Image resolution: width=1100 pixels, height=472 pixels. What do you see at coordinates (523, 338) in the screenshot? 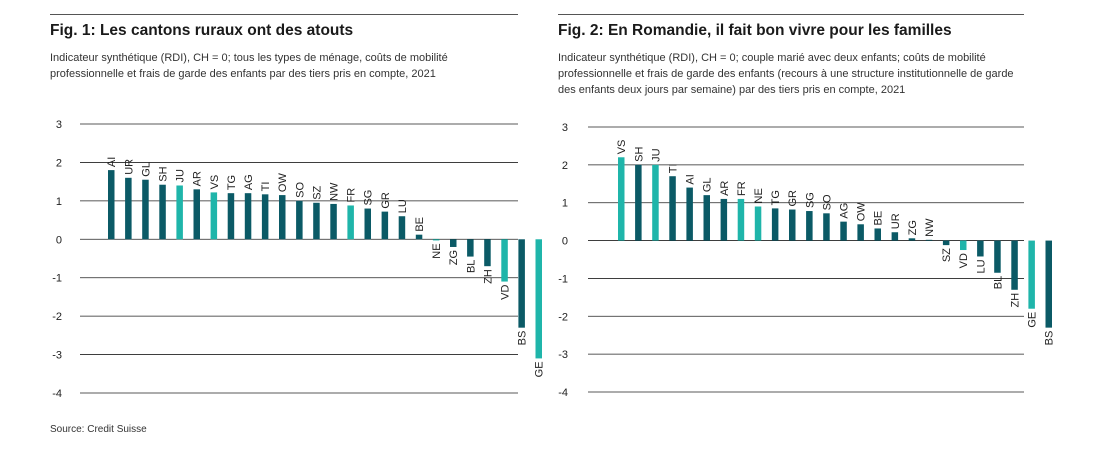
I see `category-label-bs: BS` at bounding box center [523, 338].